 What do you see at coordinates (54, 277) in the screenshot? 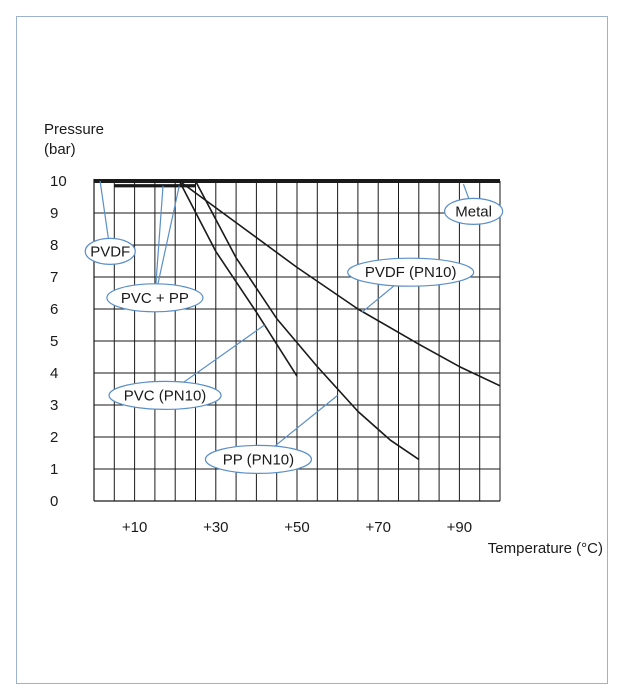
I see `y-tick-label: 7` at bounding box center [54, 277].